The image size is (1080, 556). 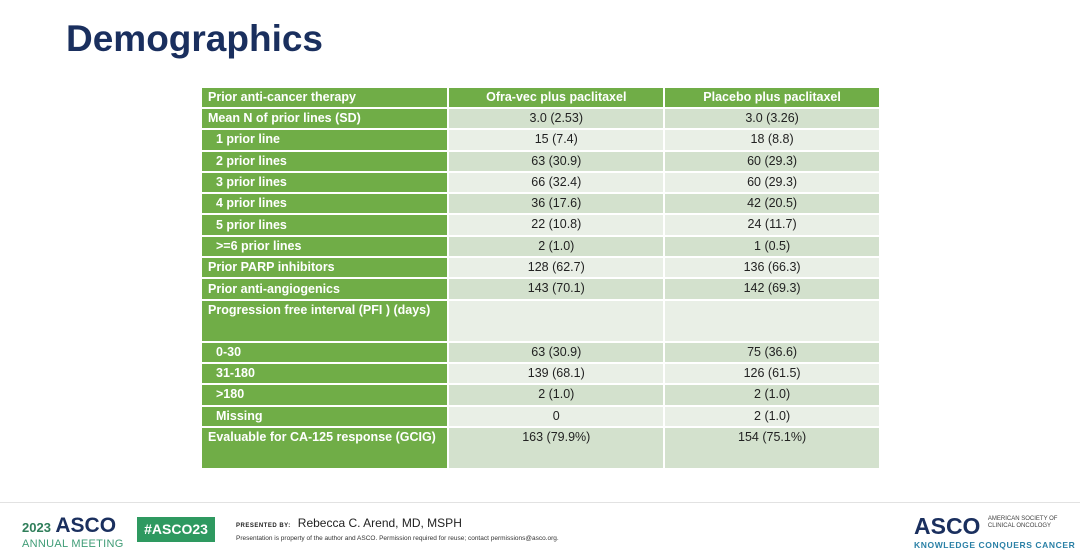 What do you see at coordinates (73, 544) in the screenshot?
I see `logo-annual-meeting: ANNUAL MEETING` at bounding box center [73, 544].